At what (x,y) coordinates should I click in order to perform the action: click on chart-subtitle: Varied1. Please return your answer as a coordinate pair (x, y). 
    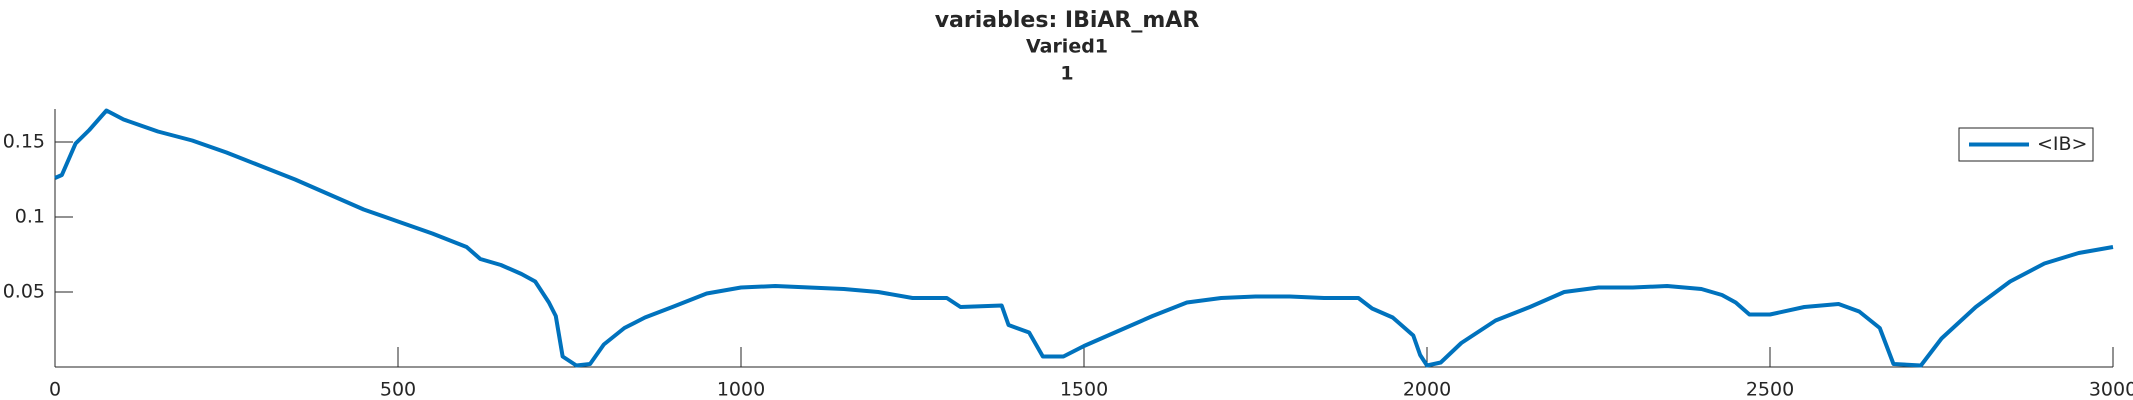
    Looking at the image, I should click on (1067, 47).